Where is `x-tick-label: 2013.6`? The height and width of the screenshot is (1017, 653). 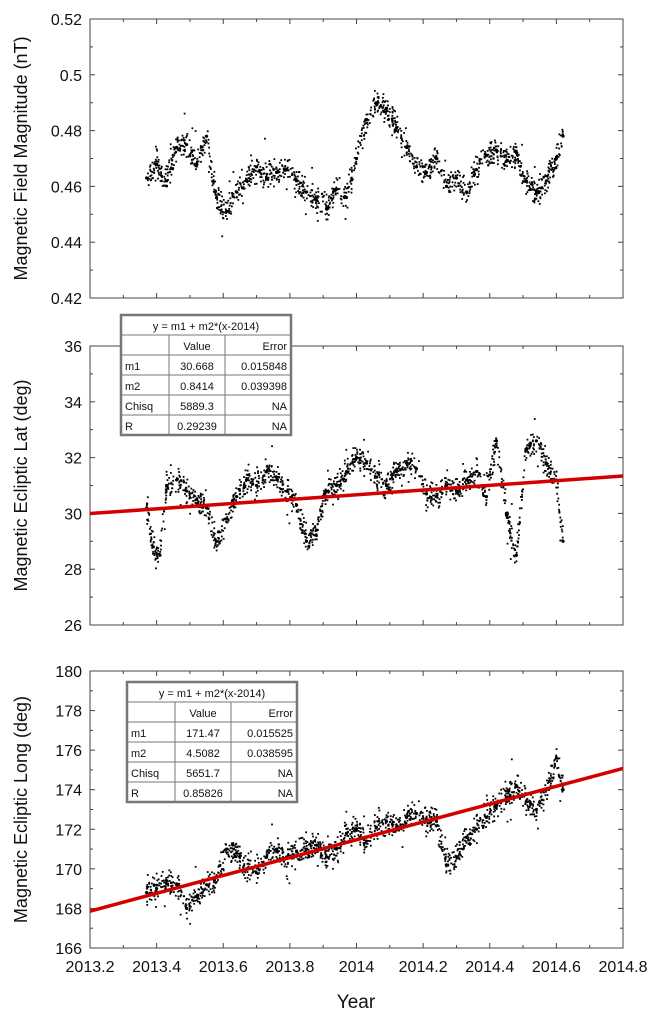
x-tick-label: 2013.6 is located at coordinates (223, 967).